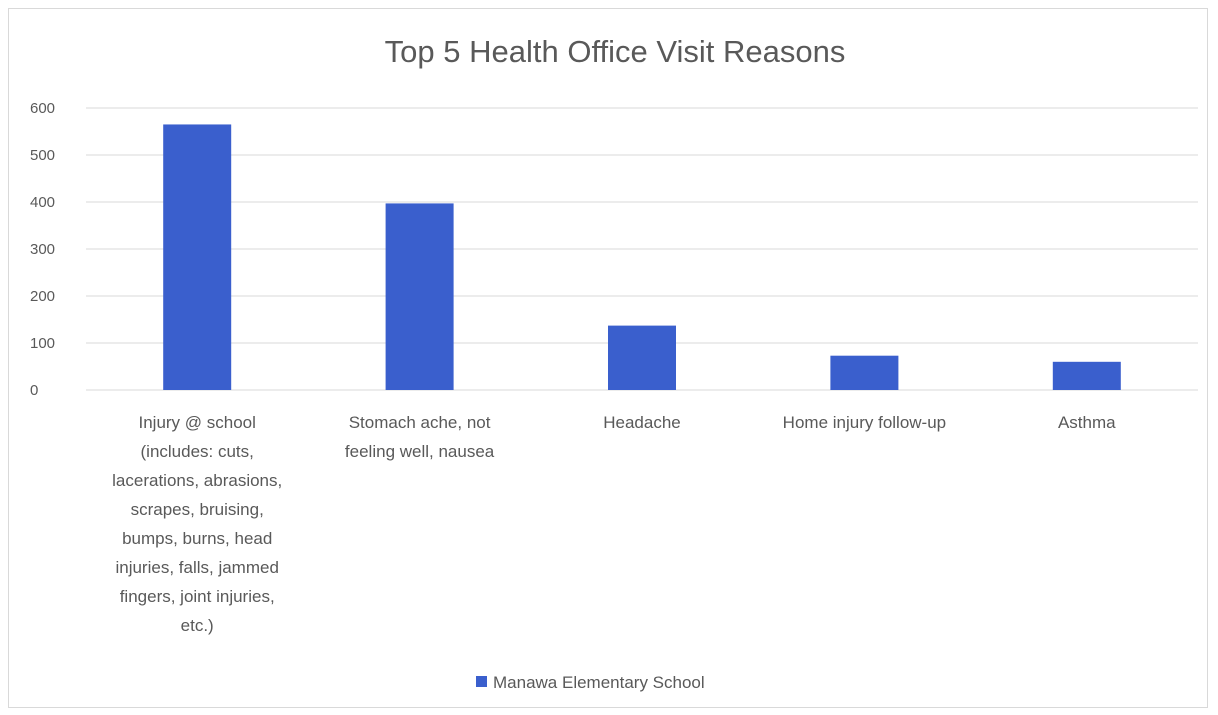  I want to click on y-tick-label: 400, so click(42, 202).